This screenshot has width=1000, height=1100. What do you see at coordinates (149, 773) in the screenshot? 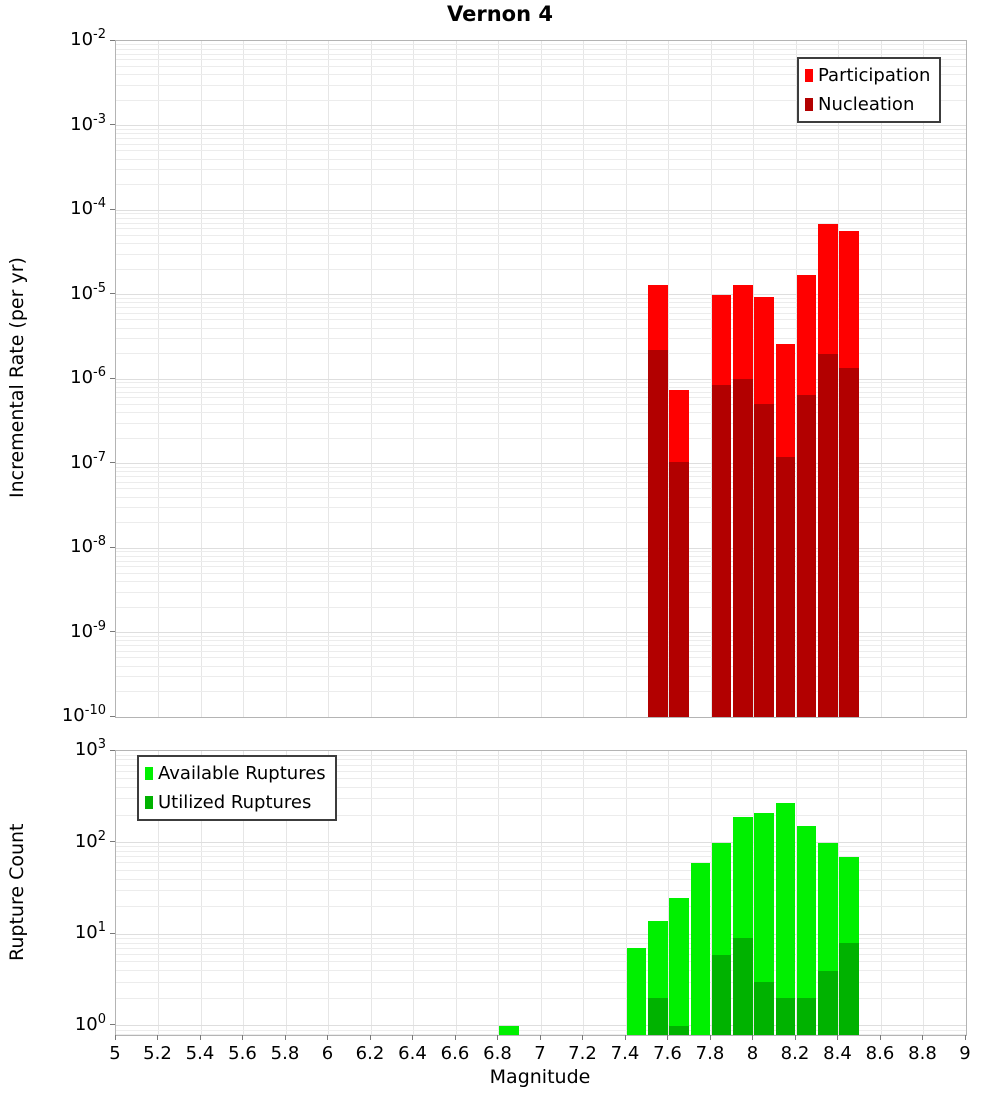
I see `available-ruptures-marker-icon` at bounding box center [149, 773].